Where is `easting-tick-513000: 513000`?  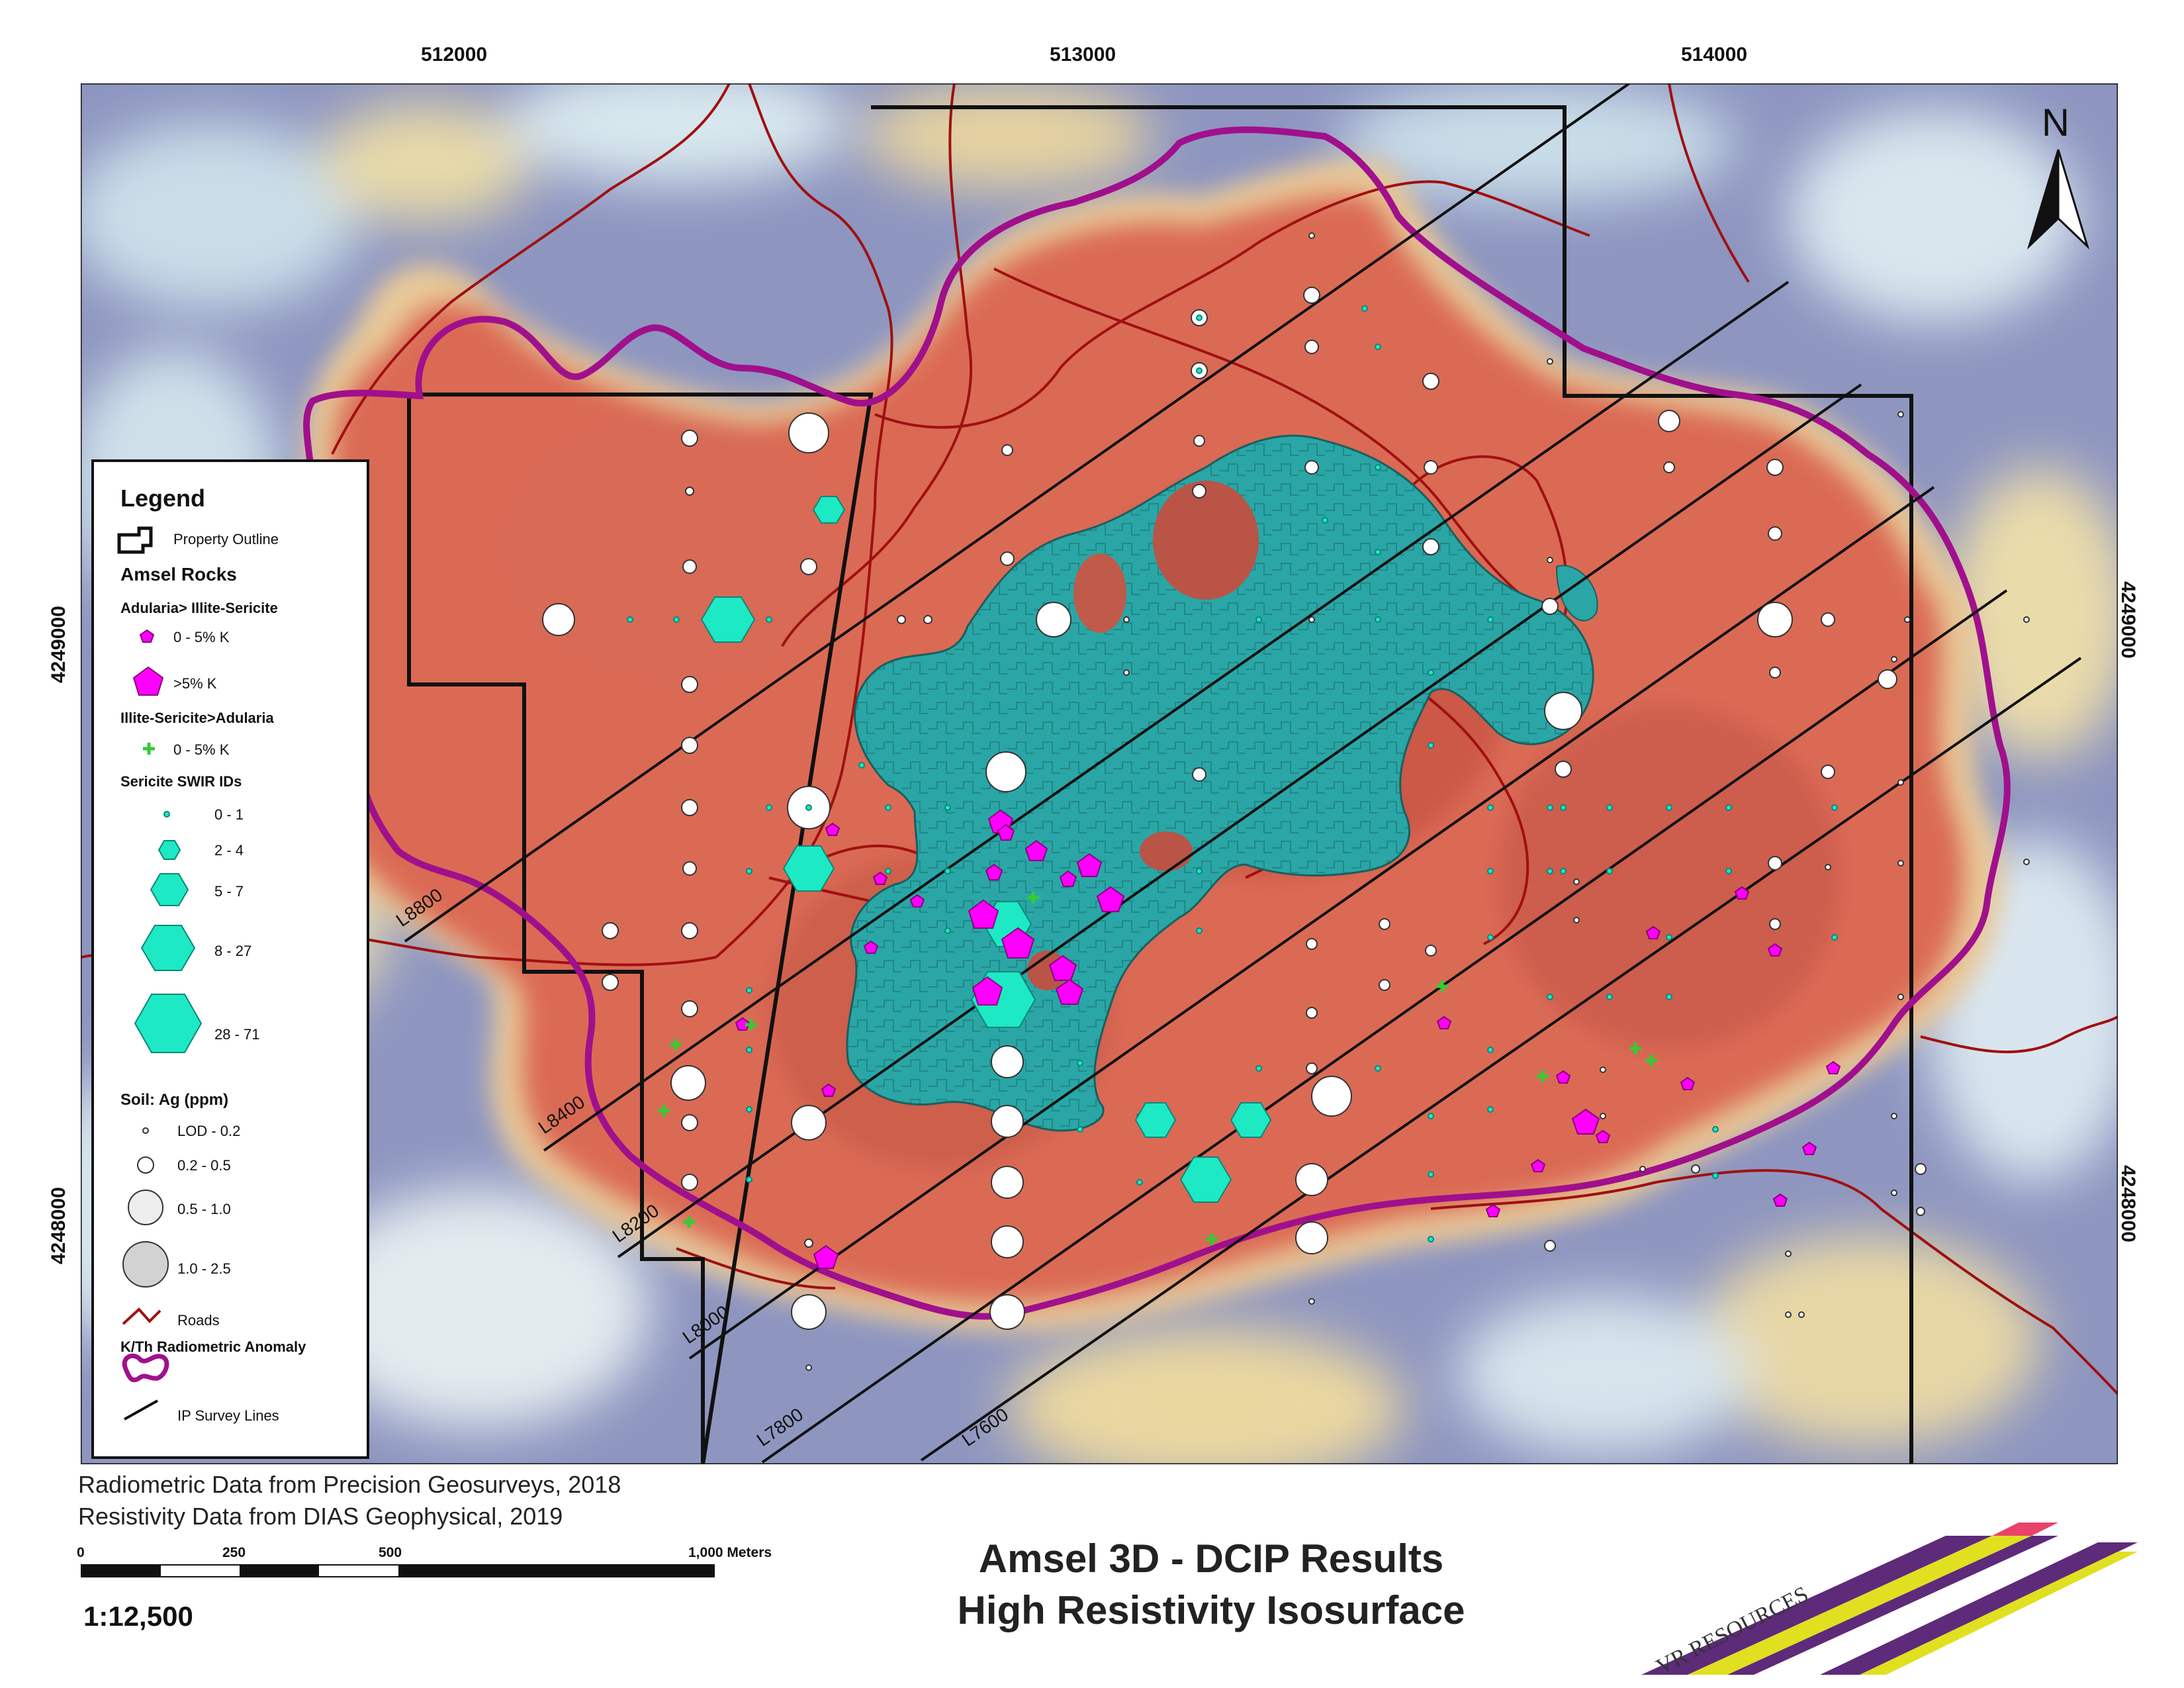
easting-tick-513000: 513000 is located at coordinates (1083, 55).